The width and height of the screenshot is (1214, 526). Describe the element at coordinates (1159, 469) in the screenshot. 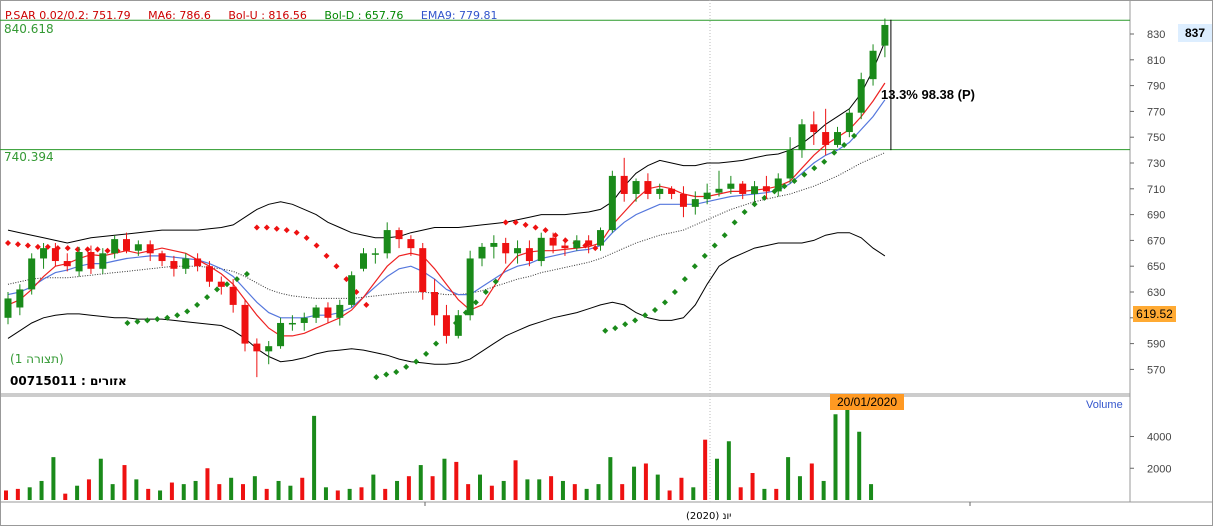

I see `volume-y-tick-label: 2000` at that location.